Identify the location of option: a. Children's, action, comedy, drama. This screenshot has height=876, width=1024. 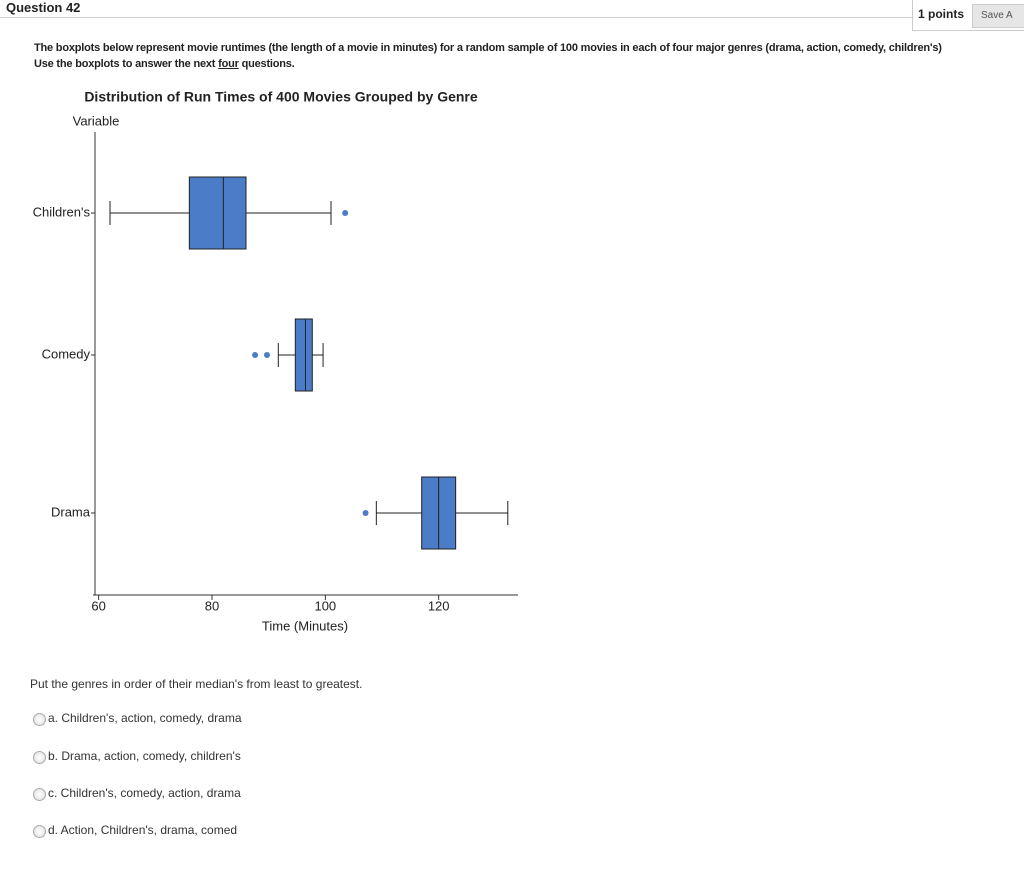
(145, 718).